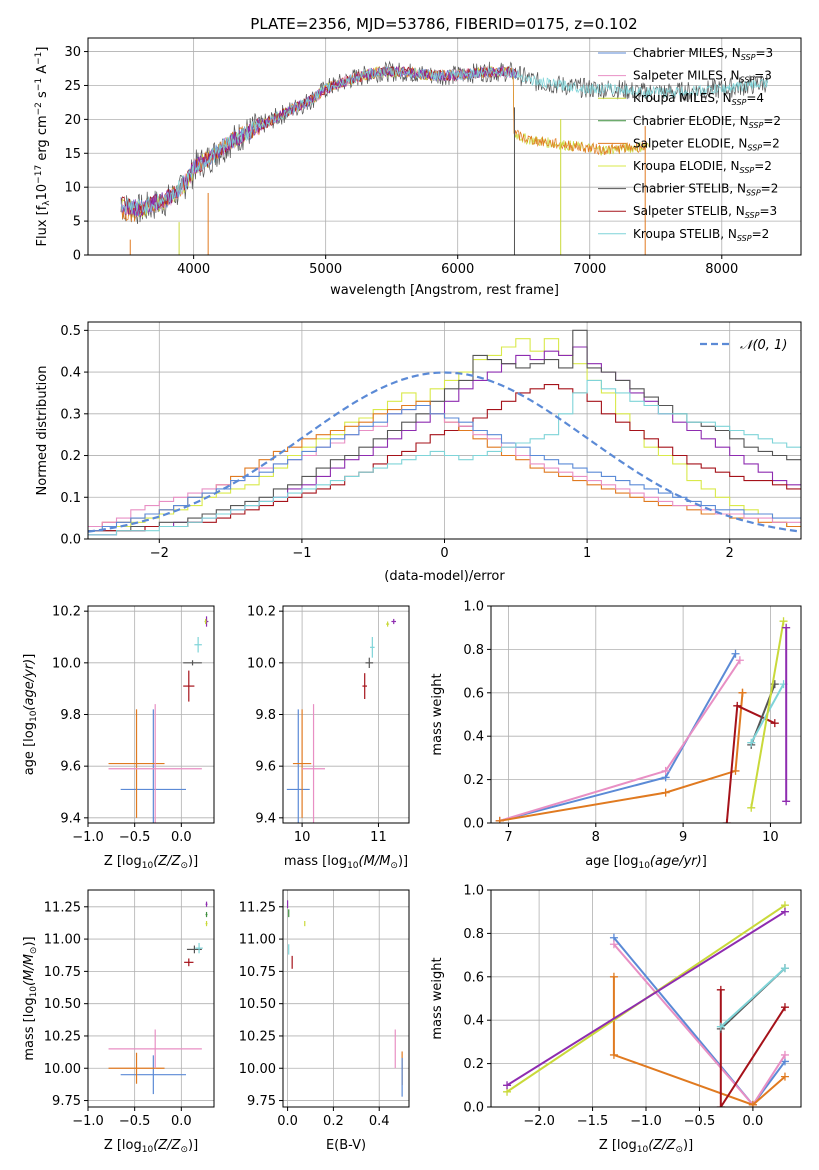 The height and width of the screenshot is (1170, 819). I want to click on x-axis-label: wavelength [Angstrom, rest frame], so click(444, 290).